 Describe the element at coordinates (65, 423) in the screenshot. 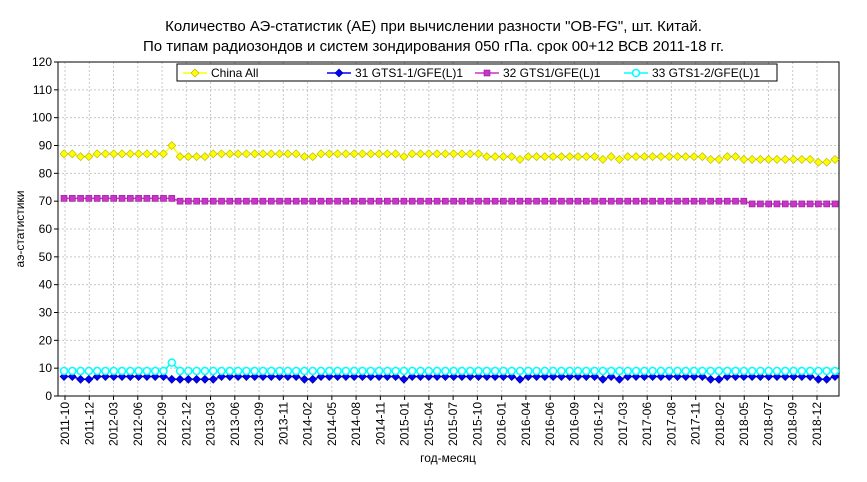

I see `x-tick-label: 2011-10` at that location.